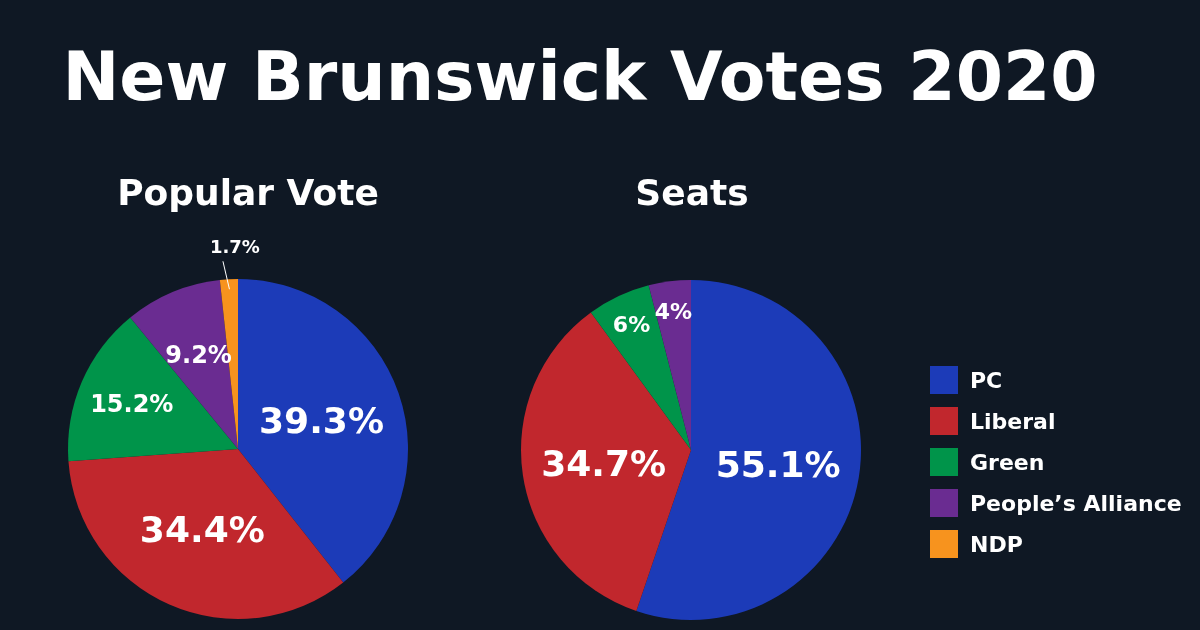  I want to click on data-label: 55.1%, so click(778, 465).